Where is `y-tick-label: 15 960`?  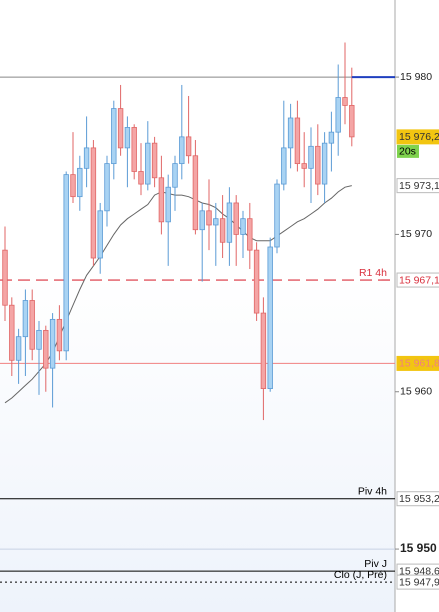
y-tick-label: 15 960 is located at coordinates (416, 392).